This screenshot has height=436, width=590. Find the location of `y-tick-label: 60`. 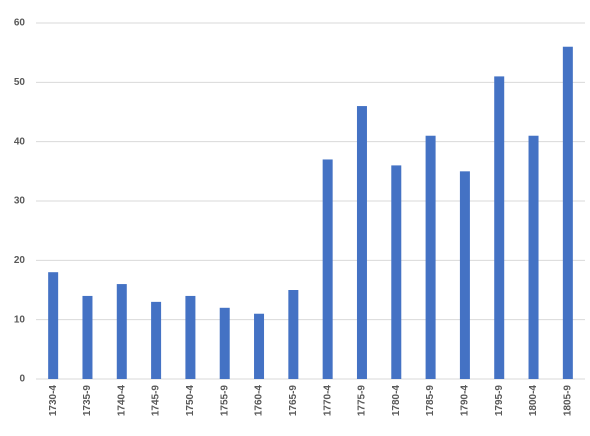

y-tick-label: 60 is located at coordinates (20, 23).